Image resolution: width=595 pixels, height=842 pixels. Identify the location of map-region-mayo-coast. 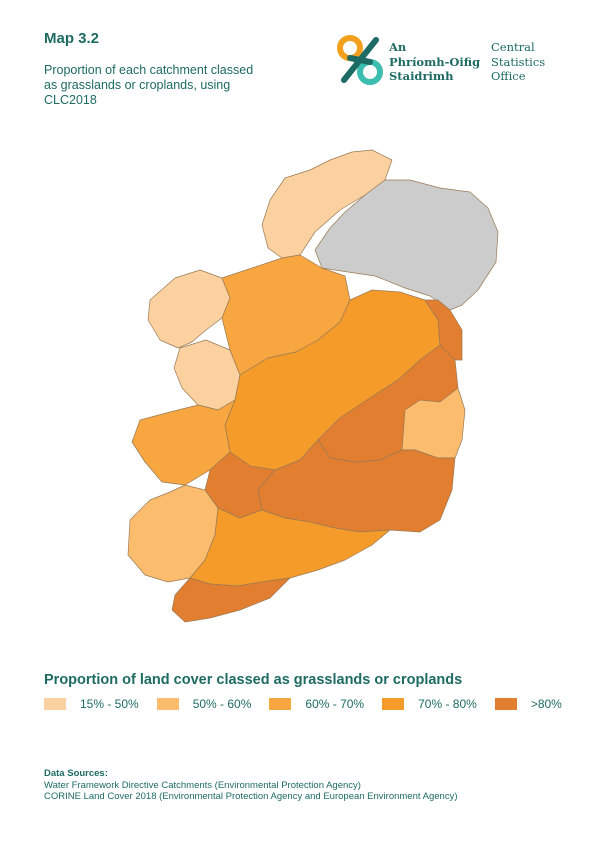
(189, 309).